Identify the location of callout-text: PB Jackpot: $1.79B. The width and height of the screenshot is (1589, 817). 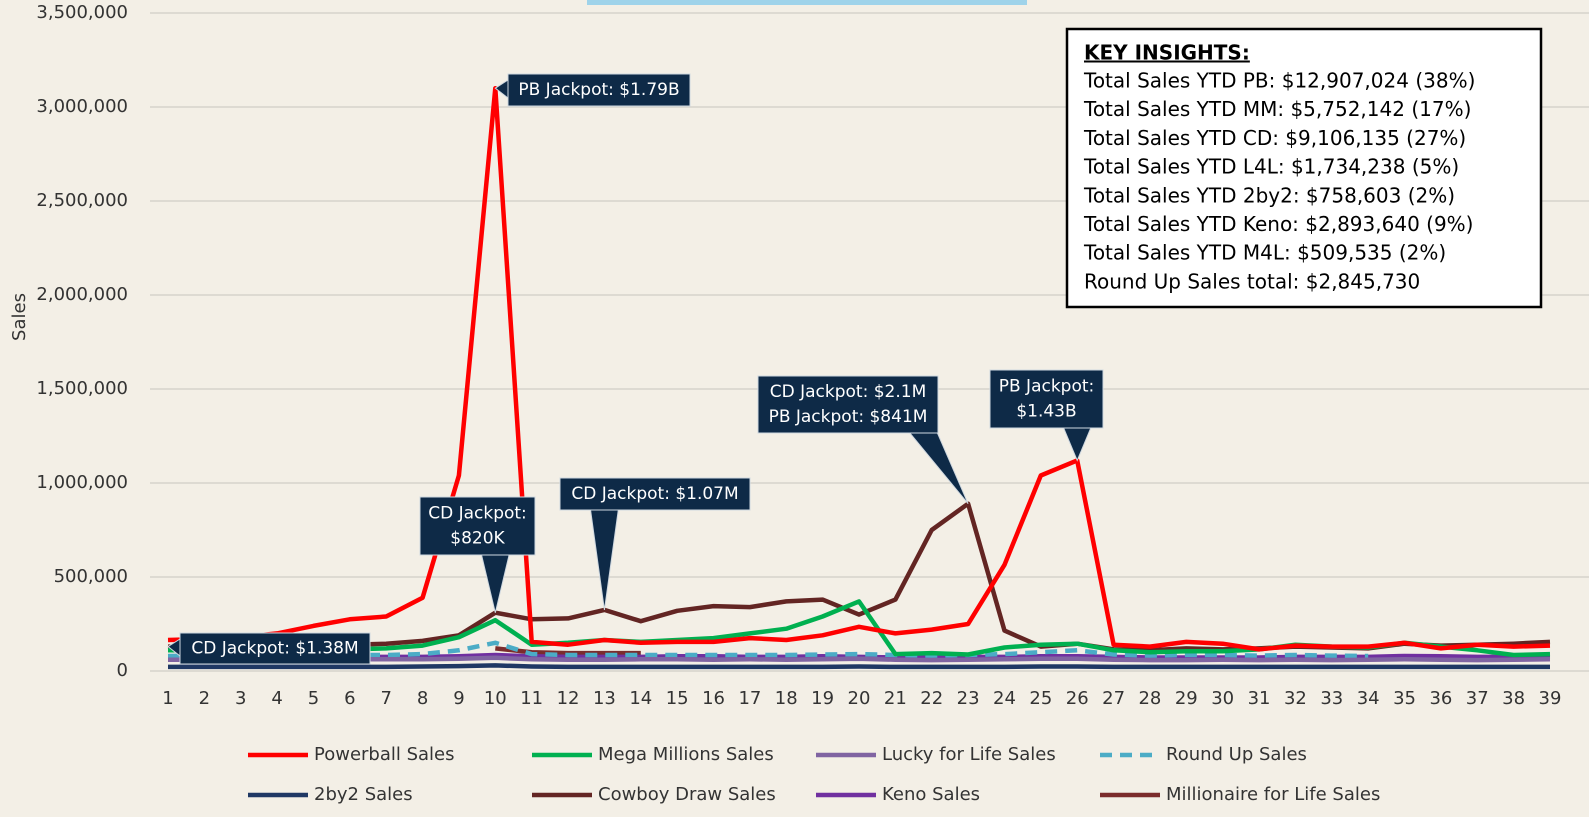
(598, 90).